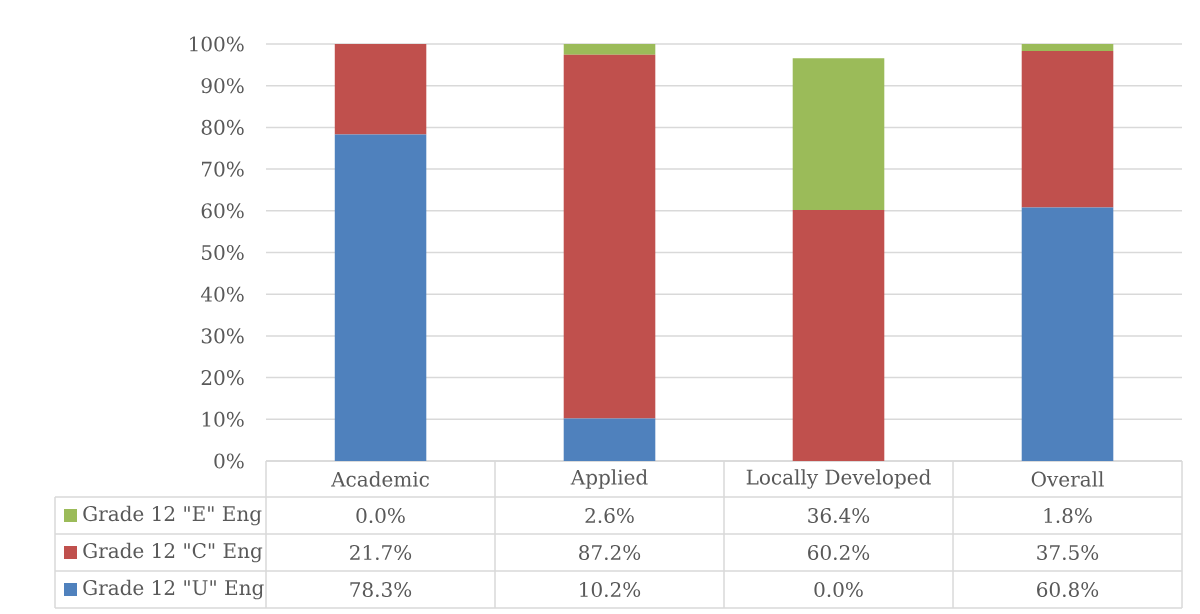 The height and width of the screenshot is (614, 1200). I want to click on y-tick-label: 70%, so click(223, 169).